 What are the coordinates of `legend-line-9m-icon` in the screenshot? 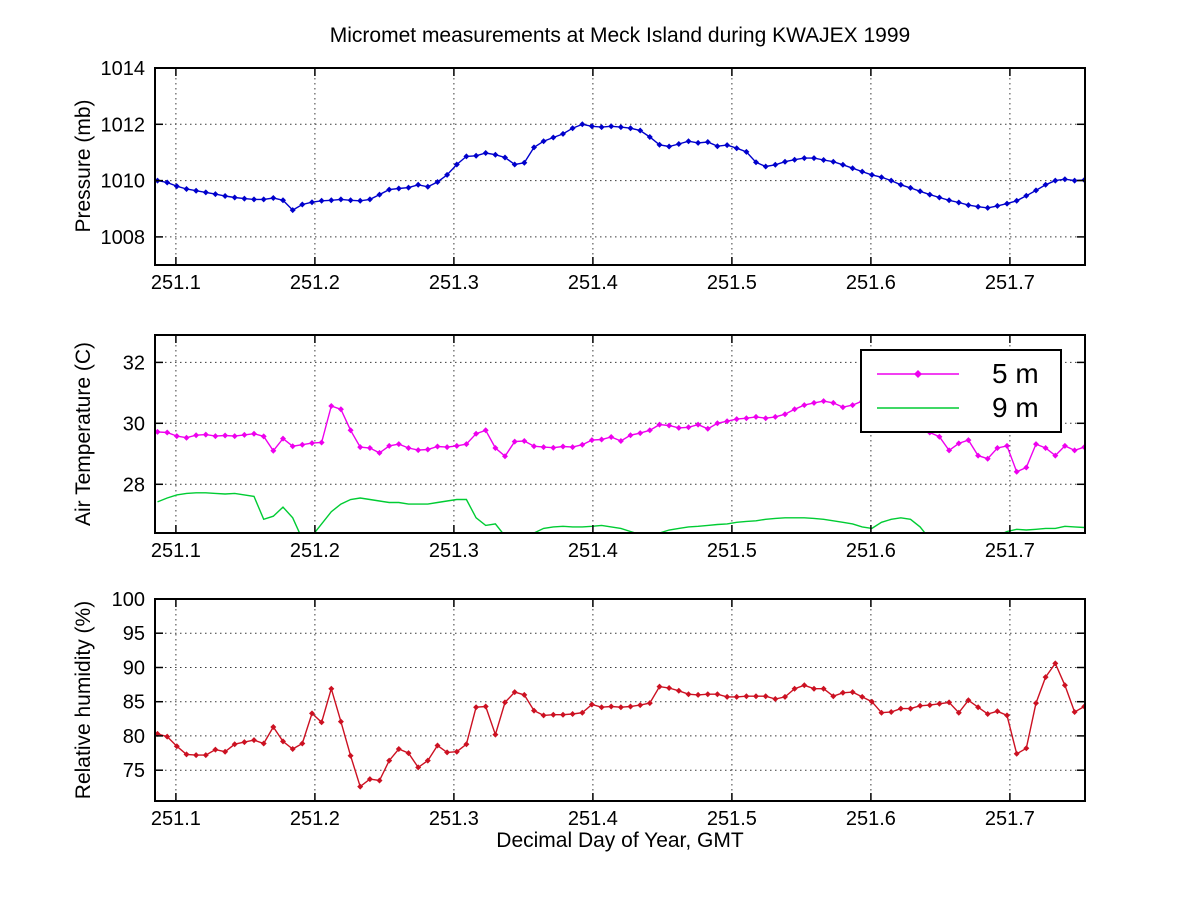 It's located at (918, 408).